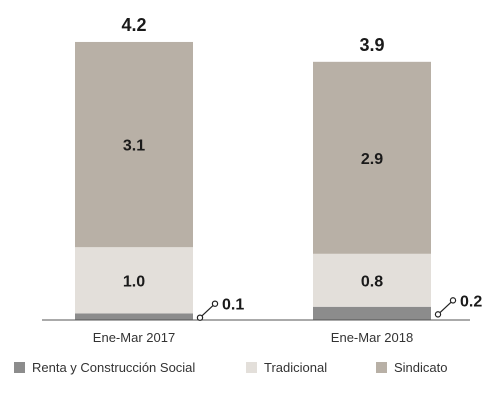 This screenshot has width=487, height=407. What do you see at coordinates (19, 367) in the screenshot?
I see `legend-swatch-renta` at bounding box center [19, 367].